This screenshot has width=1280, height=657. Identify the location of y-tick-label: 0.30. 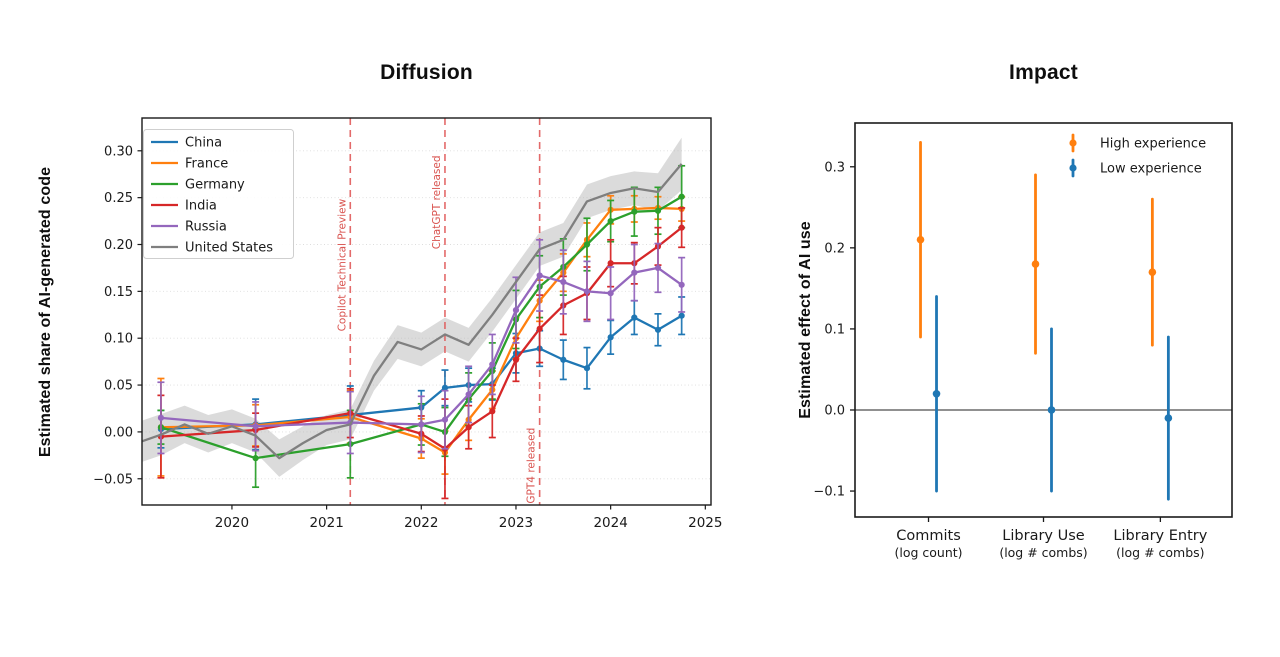
(118, 151).